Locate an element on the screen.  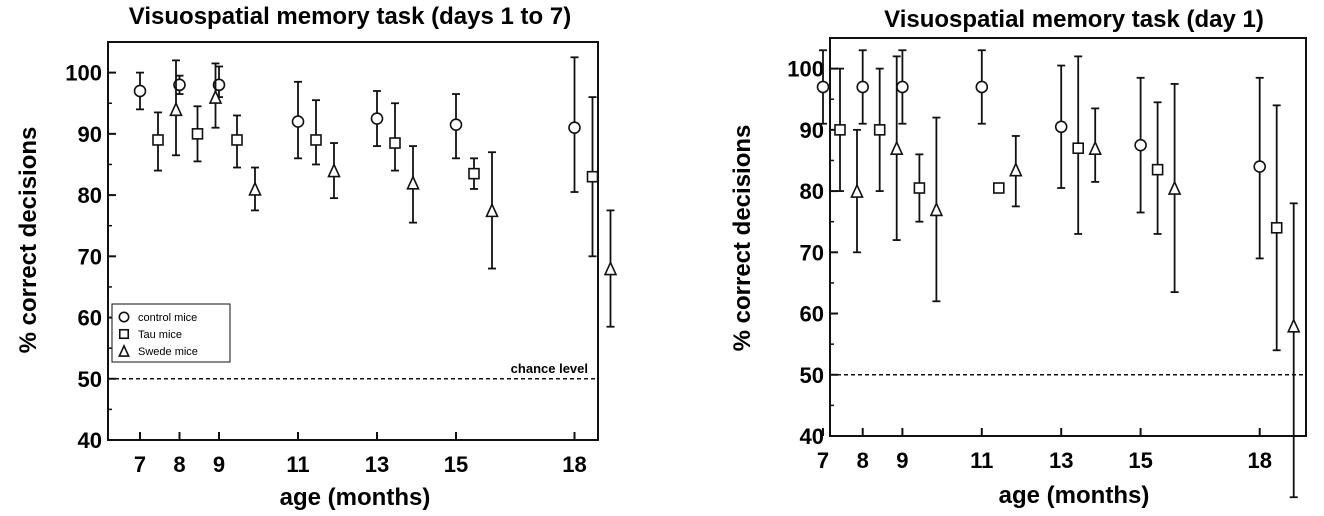
series-square is located at coordinates (375, 177).